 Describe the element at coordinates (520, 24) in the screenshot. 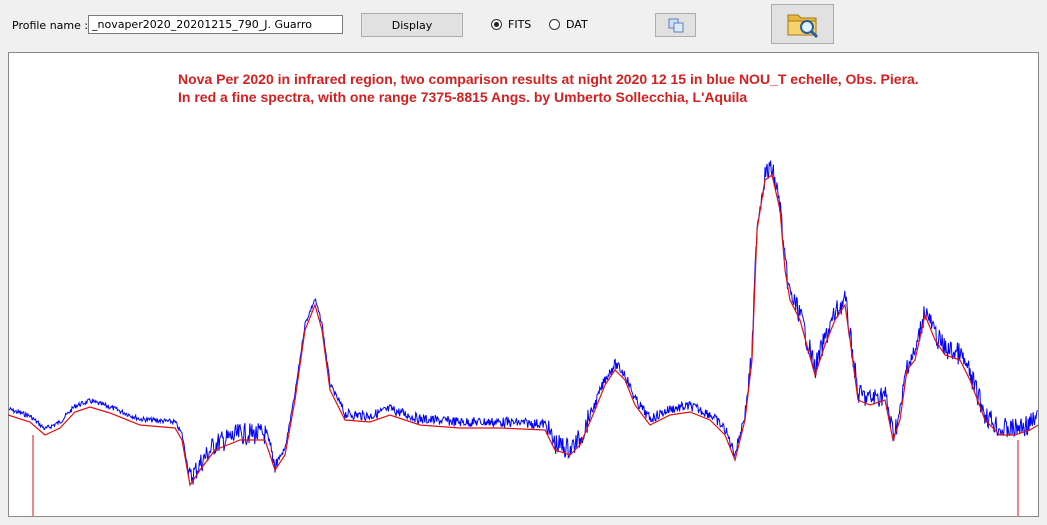

I see `radio-label: FITS` at that location.